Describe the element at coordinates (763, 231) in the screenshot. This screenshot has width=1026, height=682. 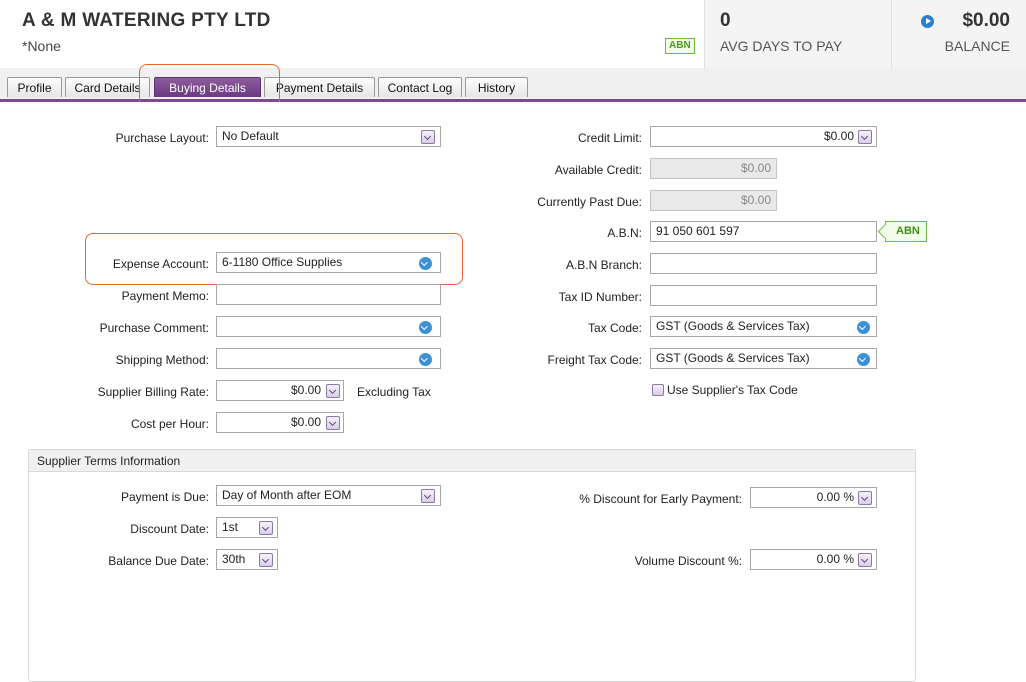
I see `abn-input: 91 050 601 597` at that location.